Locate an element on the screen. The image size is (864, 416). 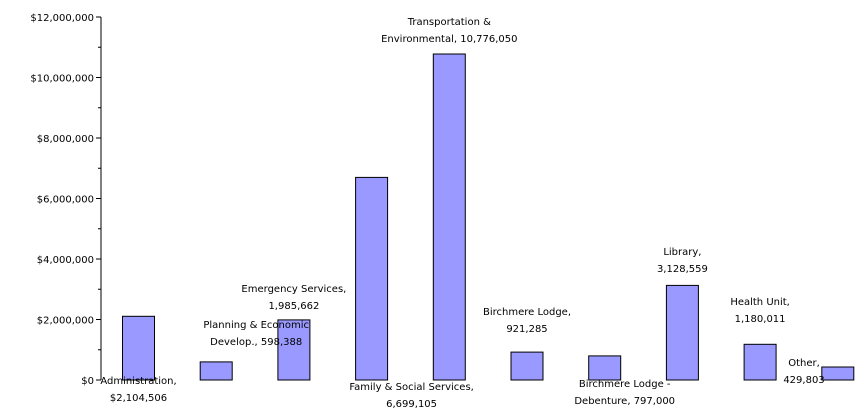
data-label-2-line-2: Develop., 598,388 is located at coordinates (256, 342).